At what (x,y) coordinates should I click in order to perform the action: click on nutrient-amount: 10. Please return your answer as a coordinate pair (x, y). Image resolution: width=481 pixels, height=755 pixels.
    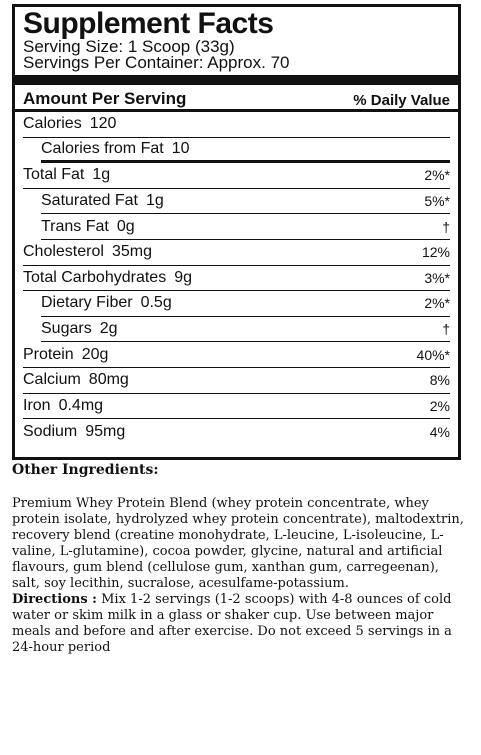
    Looking at the image, I should click on (180, 148).